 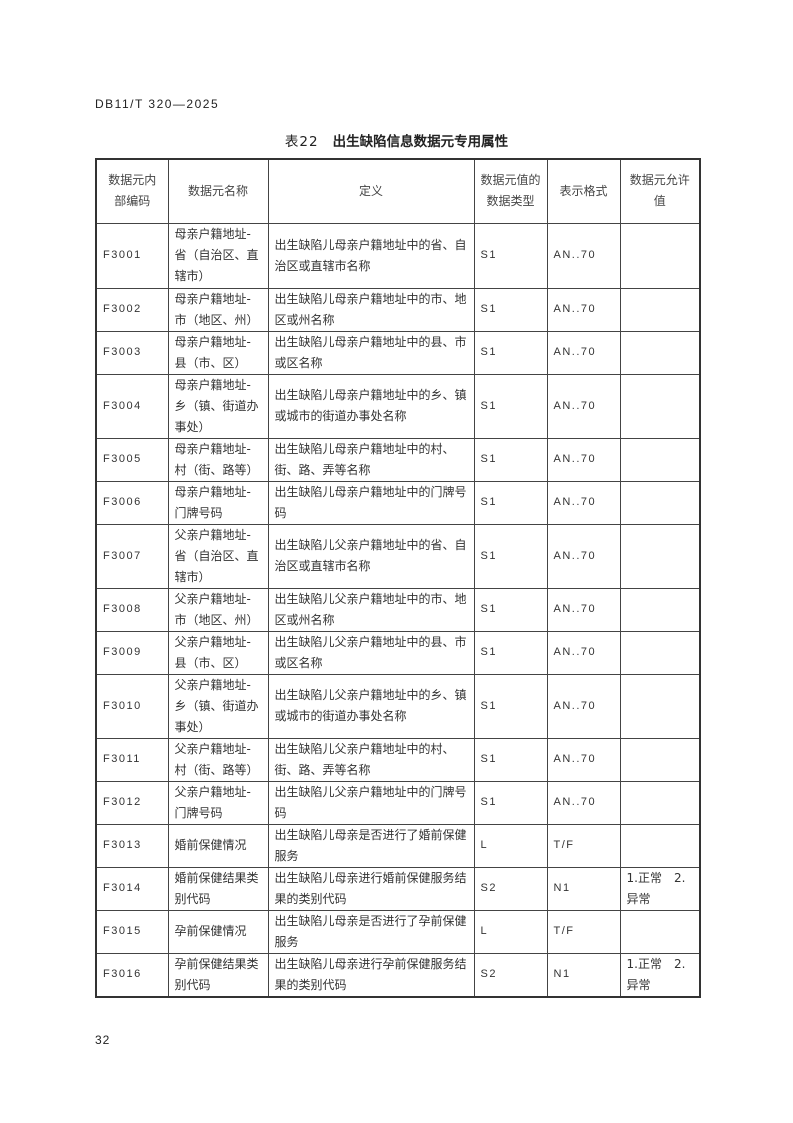 I want to click on column-header: 数据元内部编码, so click(x=132, y=191).